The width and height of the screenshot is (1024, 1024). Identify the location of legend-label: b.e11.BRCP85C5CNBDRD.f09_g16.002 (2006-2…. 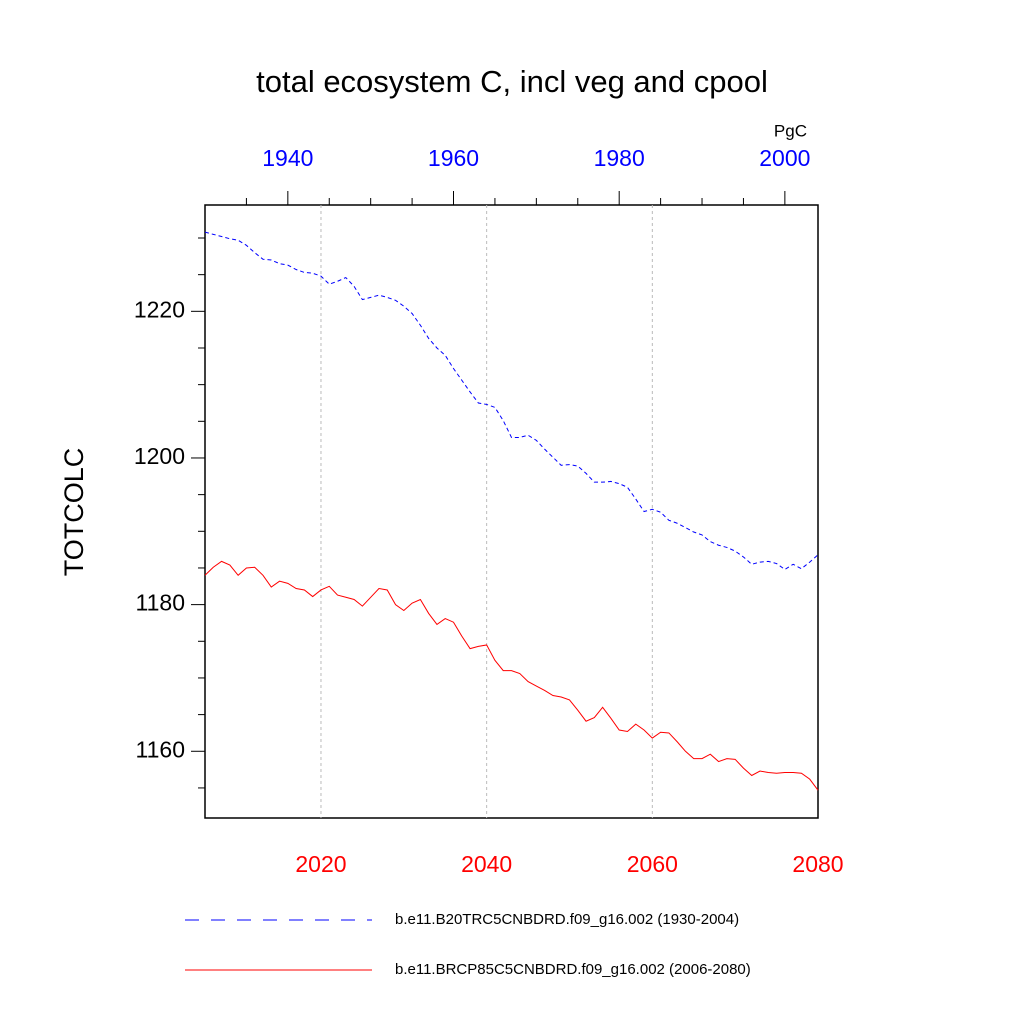
(573, 969).